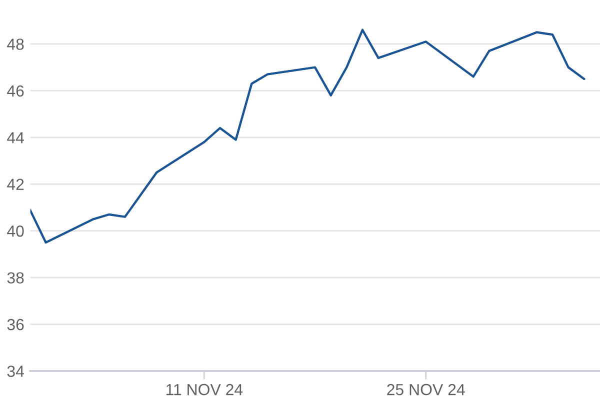 The width and height of the screenshot is (600, 400). What do you see at coordinates (15, 371) in the screenshot?
I see `y-tick-label: 34` at bounding box center [15, 371].